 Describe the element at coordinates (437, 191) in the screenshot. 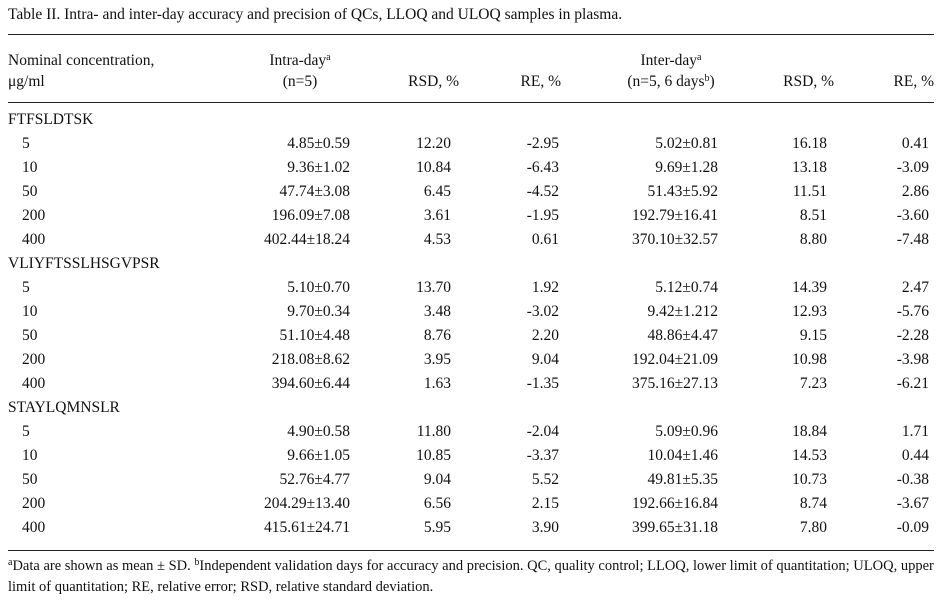

I see `intra-rsd-cell: 6.45` at that location.